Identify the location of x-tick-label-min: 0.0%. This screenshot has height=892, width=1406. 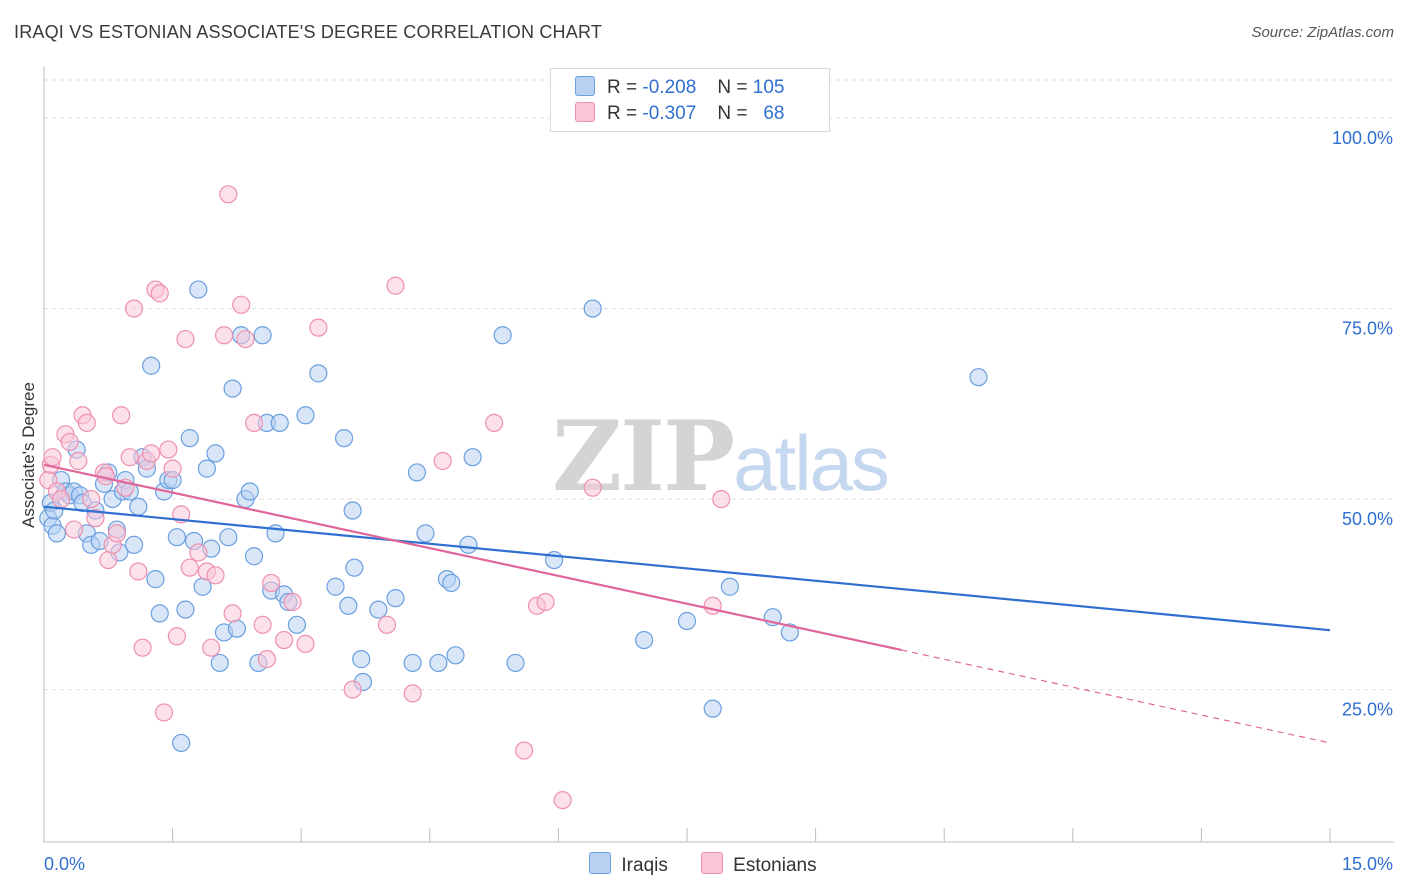
(64, 864).